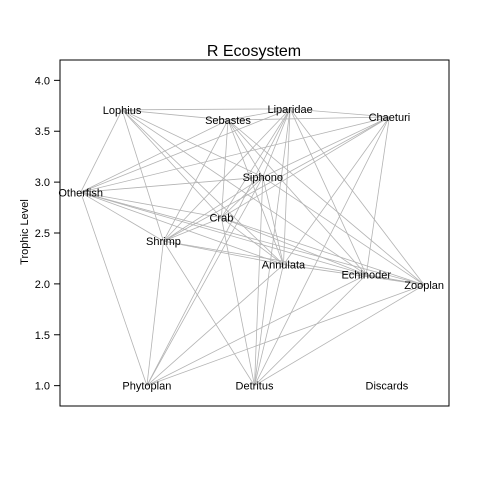 This screenshot has width=480, height=480. I want to click on node-label: Crab, so click(221, 219).